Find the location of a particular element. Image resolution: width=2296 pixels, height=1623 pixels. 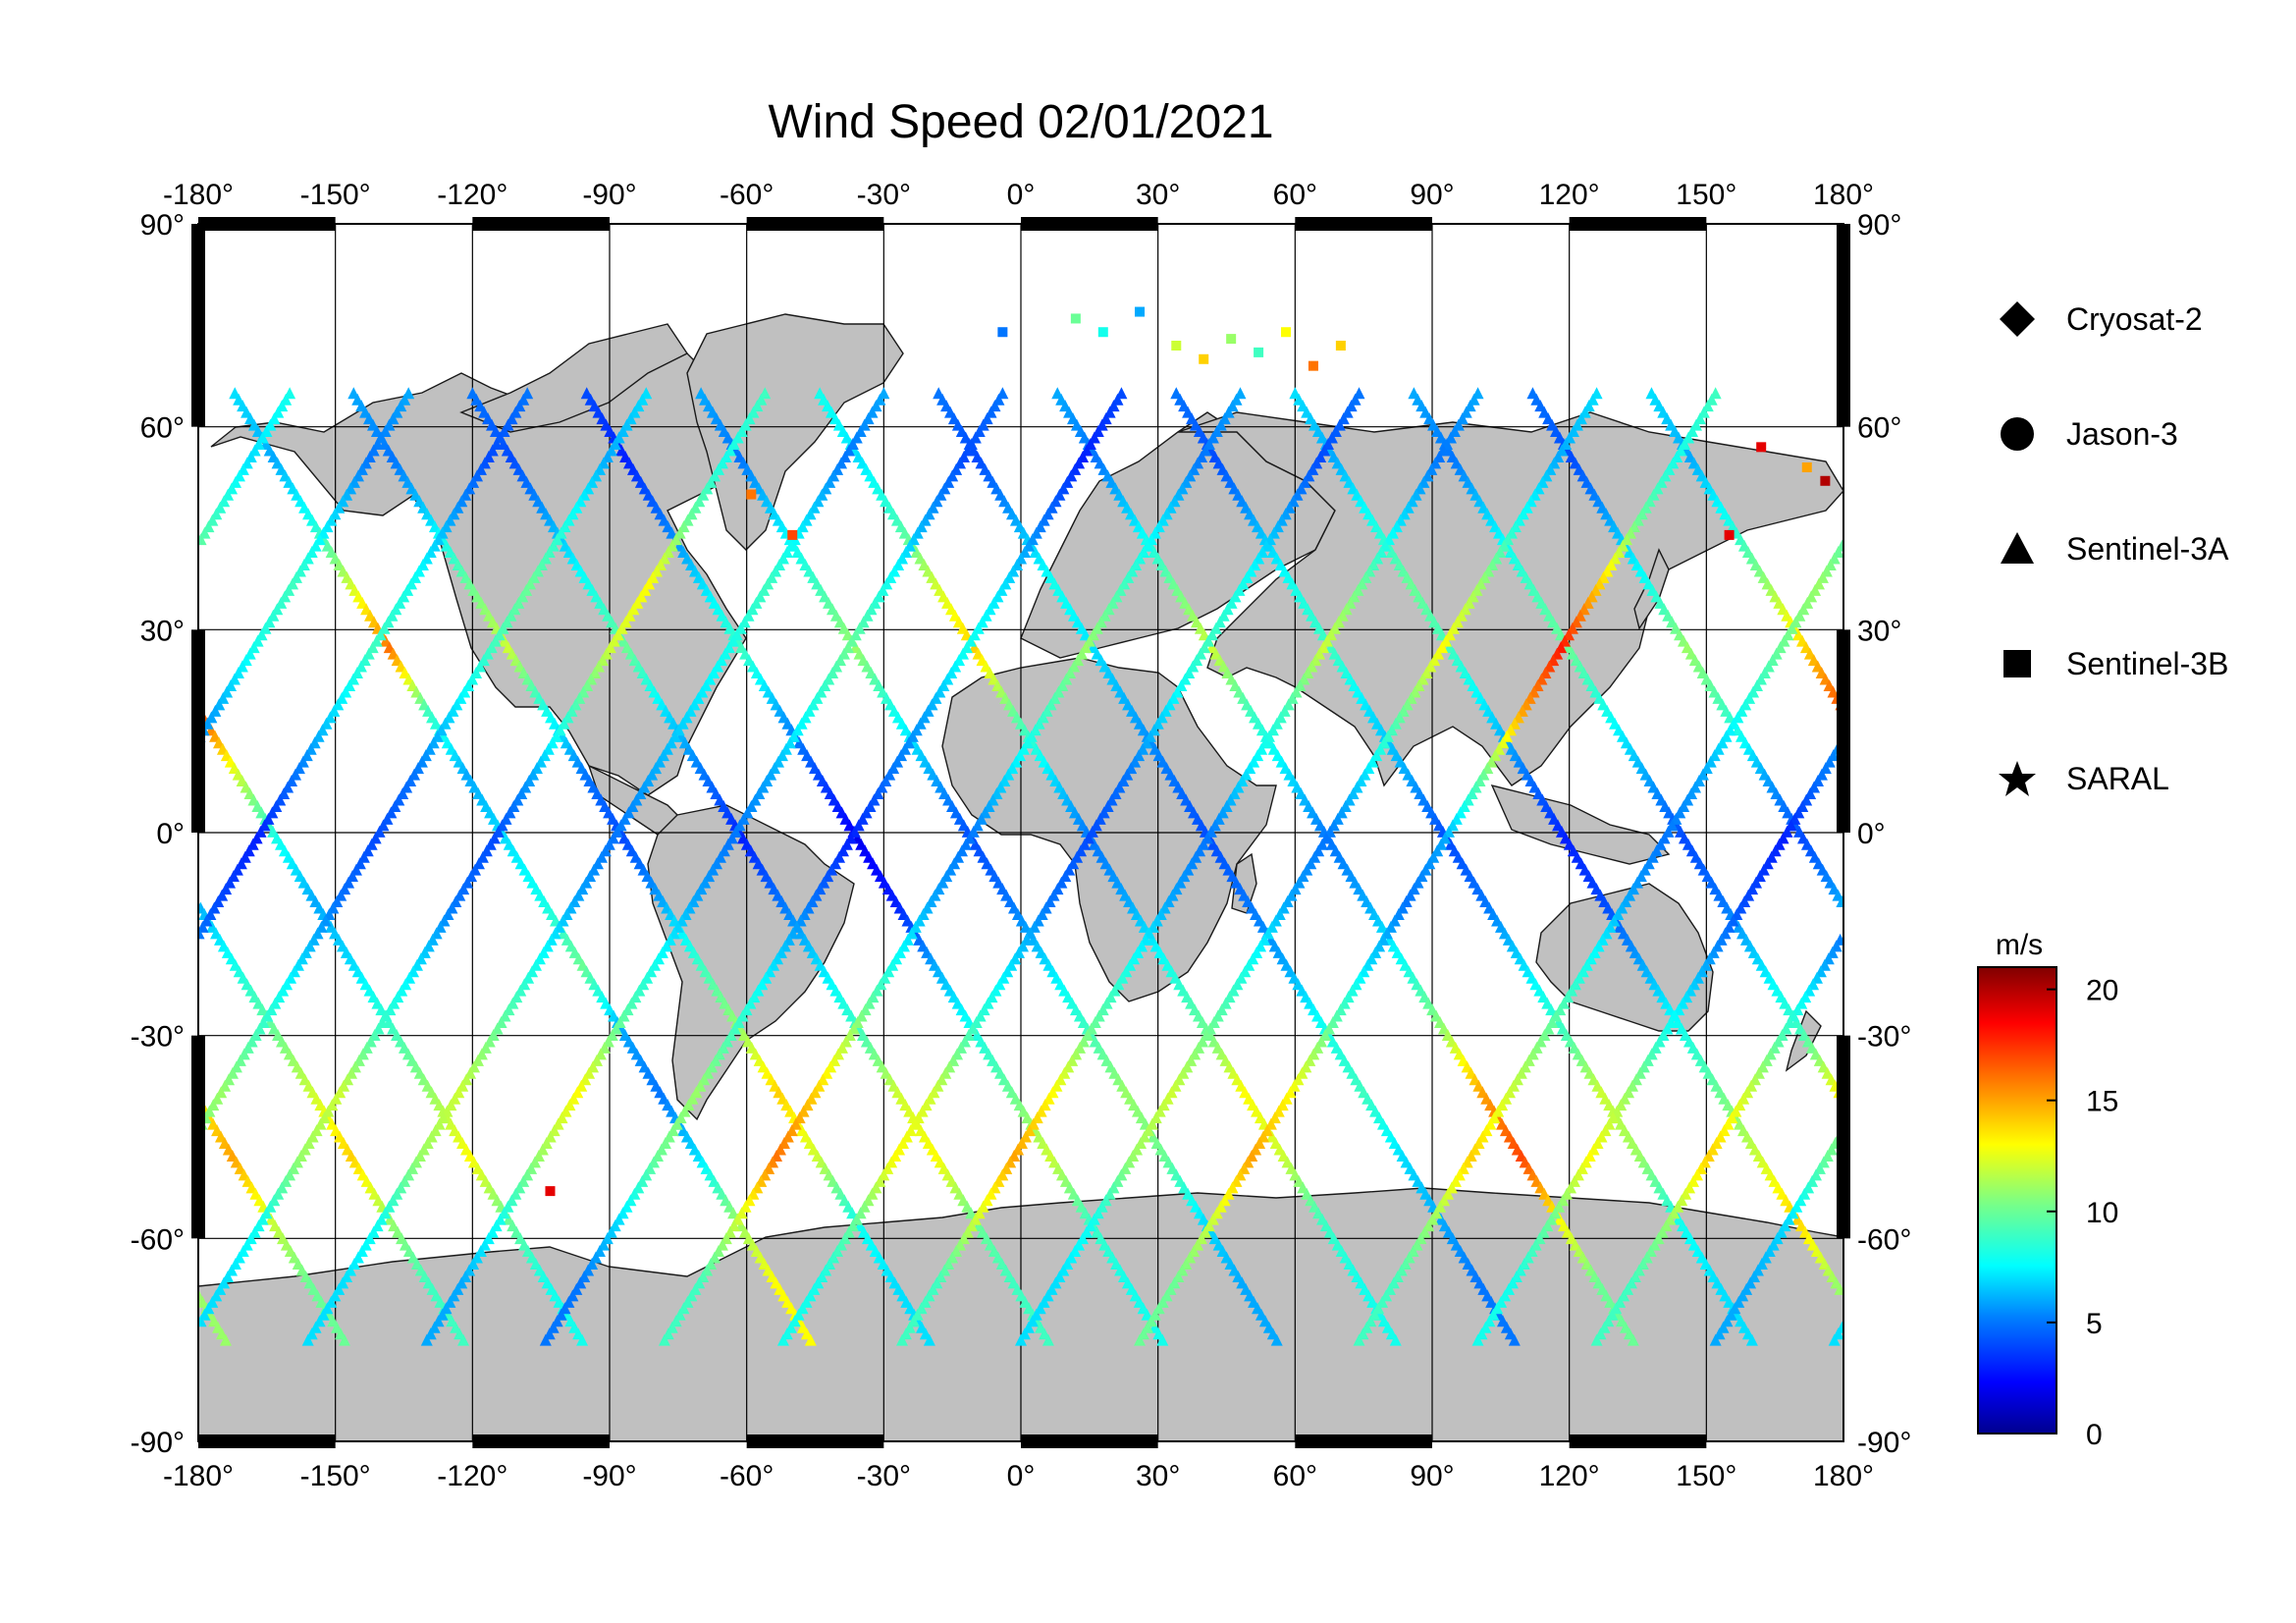

south-america-landmass is located at coordinates (751, 962).